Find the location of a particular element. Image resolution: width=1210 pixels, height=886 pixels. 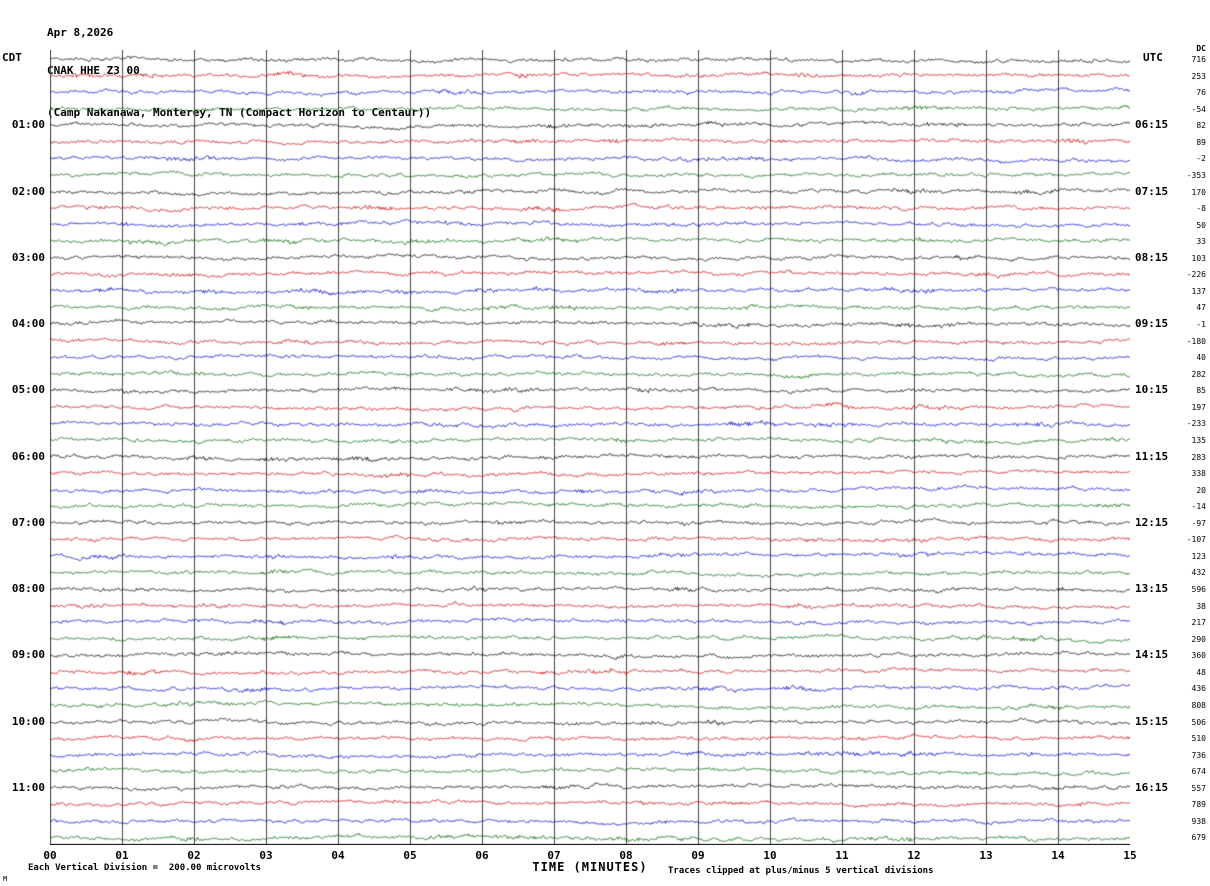

x-tick-label: 09 is located at coordinates (698, 855).